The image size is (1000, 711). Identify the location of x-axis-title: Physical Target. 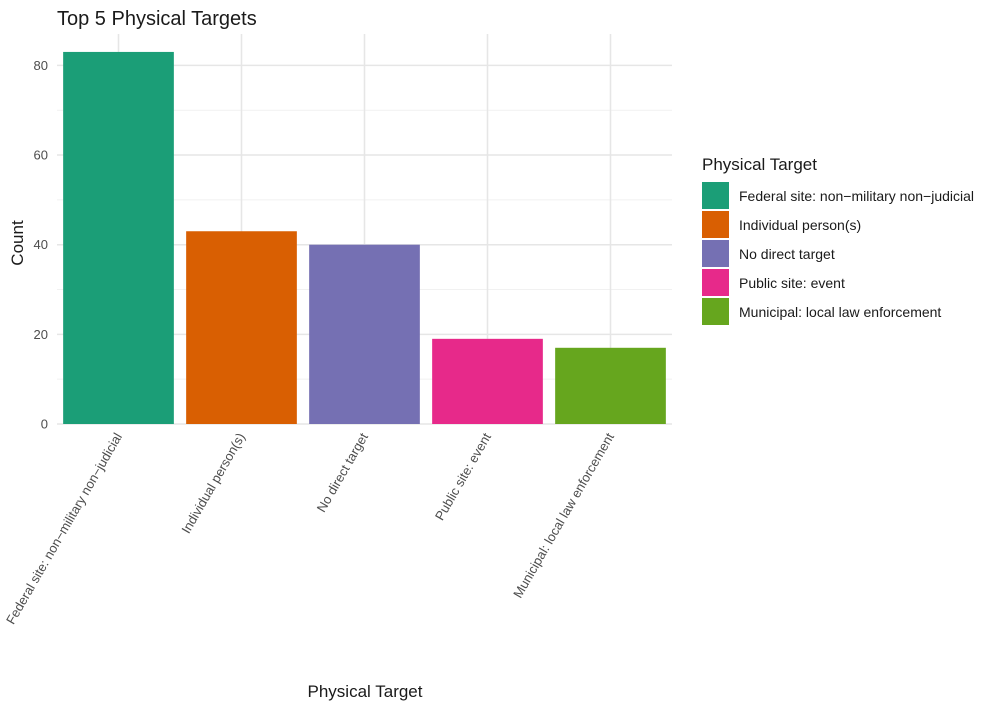
(365, 691).